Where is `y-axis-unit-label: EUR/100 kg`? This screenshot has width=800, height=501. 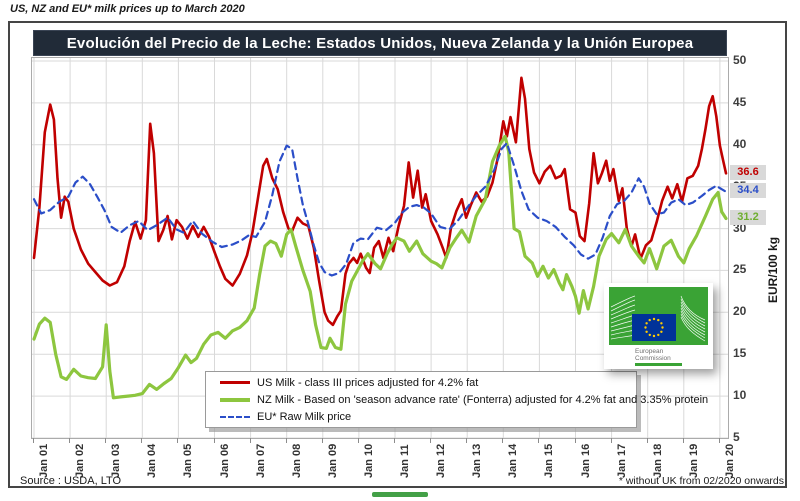
y-axis-unit-label: EUR/100 kg is located at coordinates (773, 269).